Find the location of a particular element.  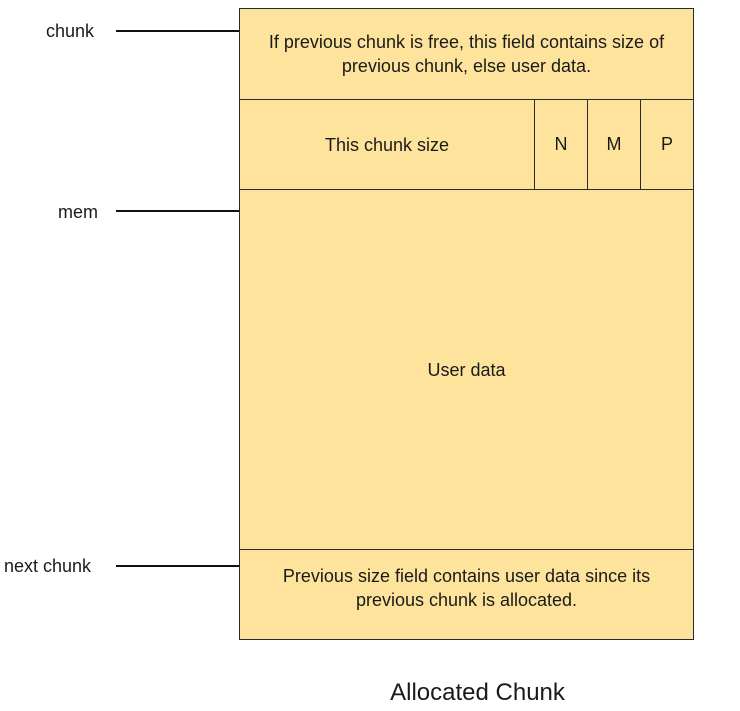

pointer-label-chunk: chunk is located at coordinates (70, 31).